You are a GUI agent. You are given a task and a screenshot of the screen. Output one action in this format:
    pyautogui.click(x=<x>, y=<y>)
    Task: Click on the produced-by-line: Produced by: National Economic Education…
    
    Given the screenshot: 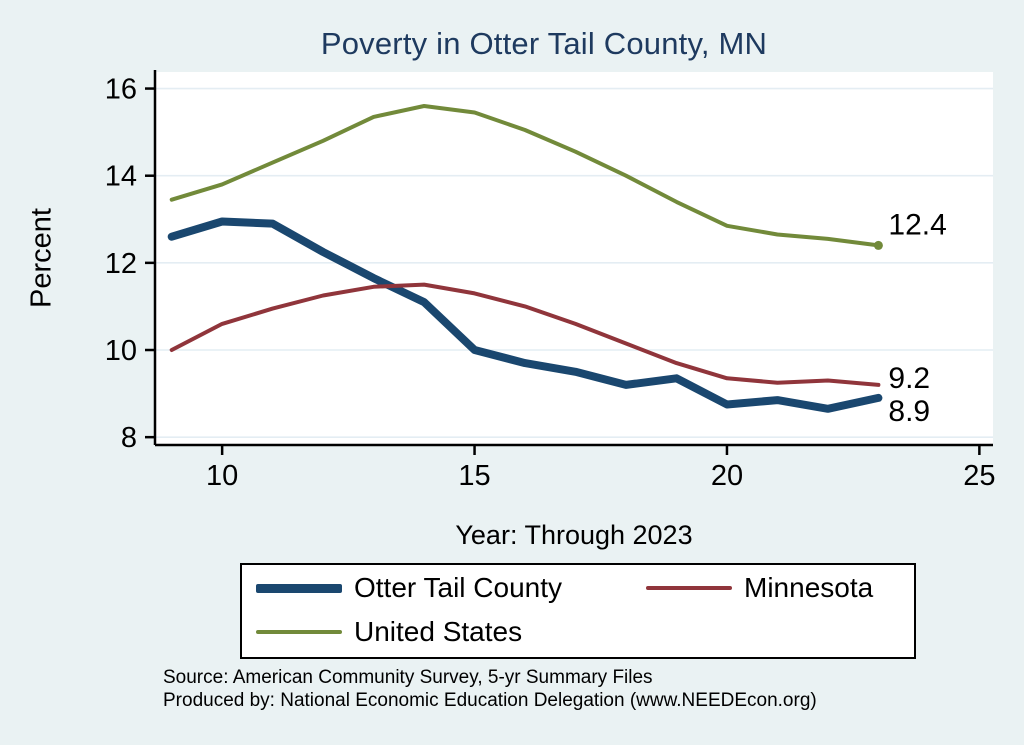 What is the action you would take?
    pyautogui.click(x=490, y=700)
    